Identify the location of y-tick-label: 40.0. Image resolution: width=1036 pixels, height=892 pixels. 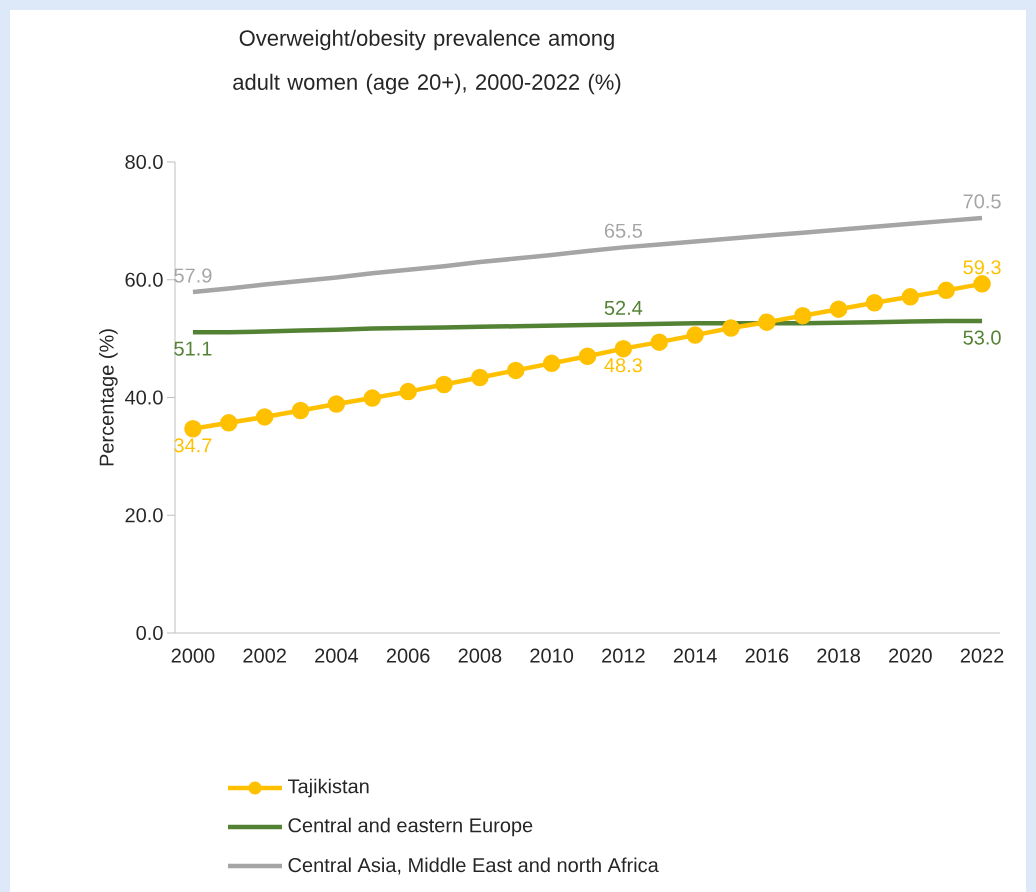
(144, 397).